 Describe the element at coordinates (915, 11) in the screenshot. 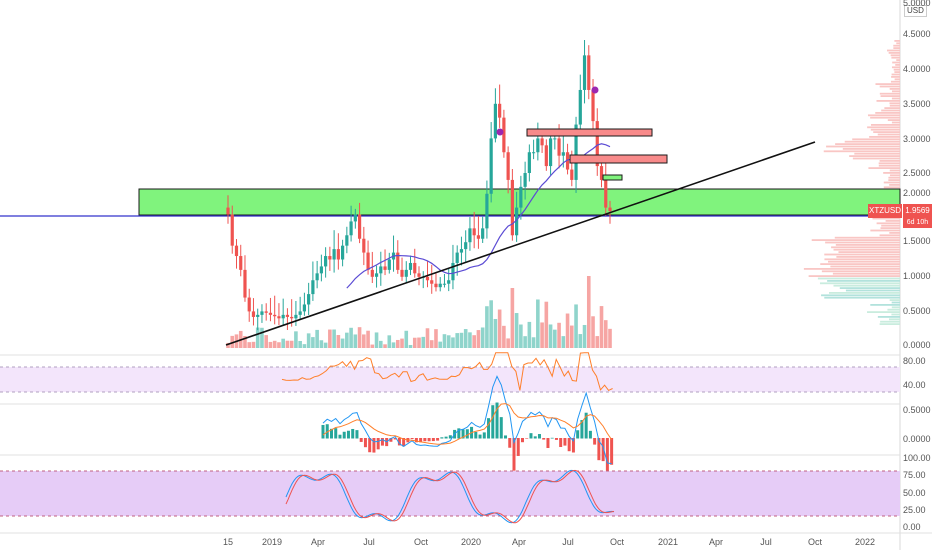

I see `currency-label: USD` at that location.